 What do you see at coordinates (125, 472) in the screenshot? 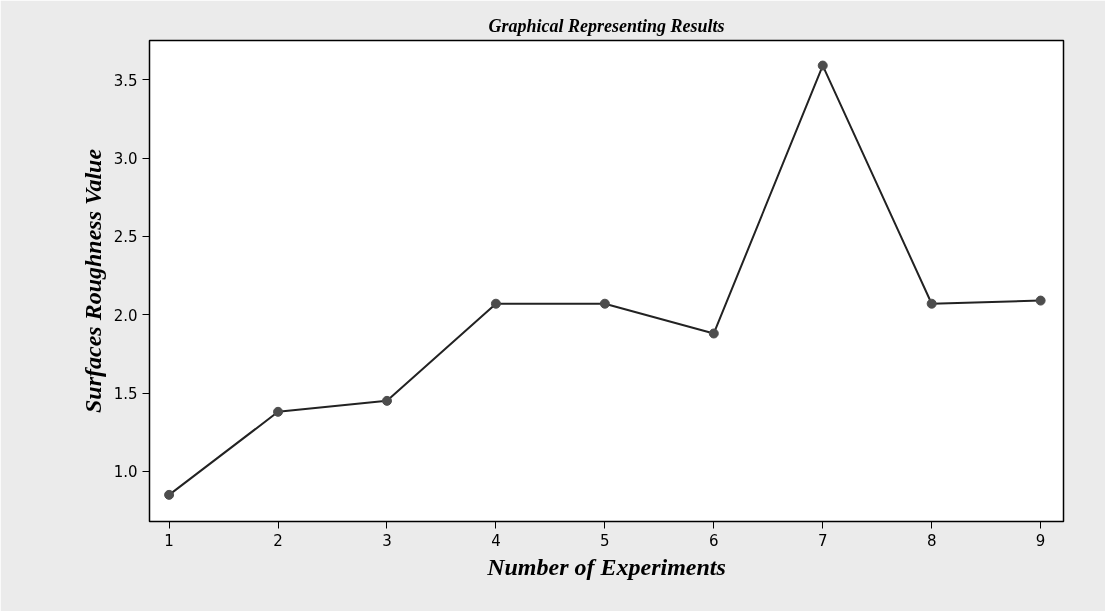
I see `y-tick-label: 1.0` at bounding box center [125, 472].